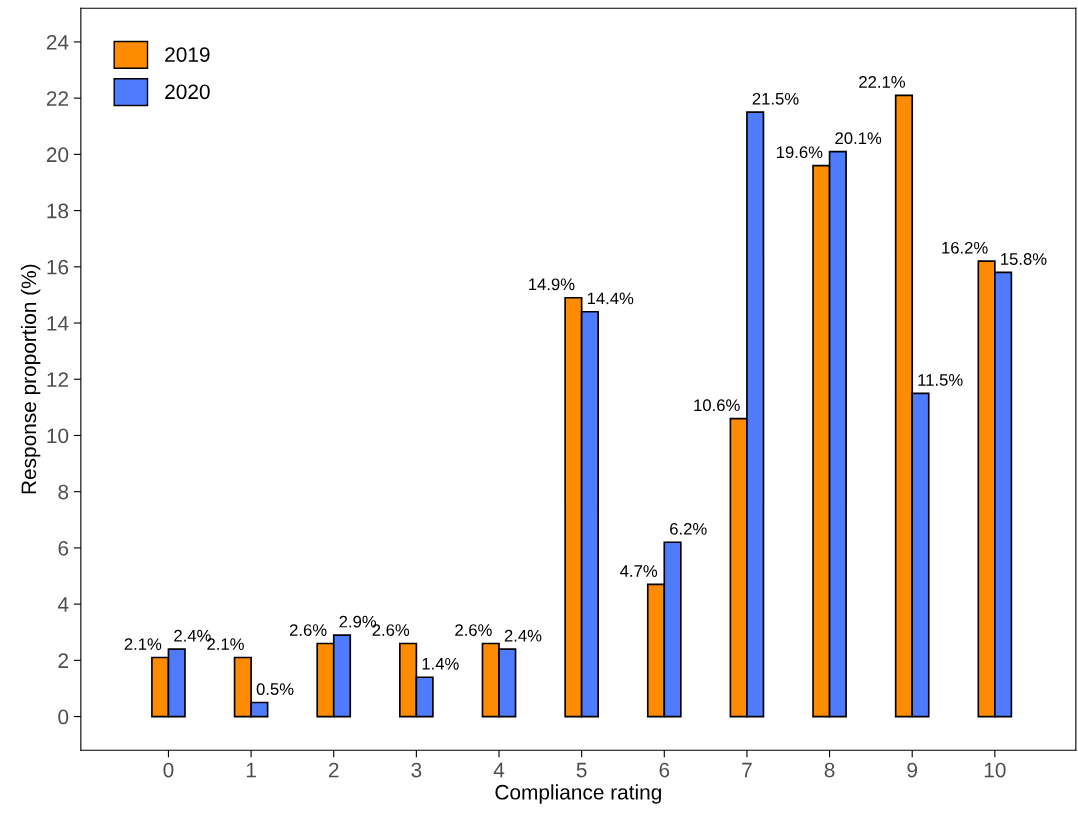  I want to click on x-tick-label: 1, so click(251, 770).